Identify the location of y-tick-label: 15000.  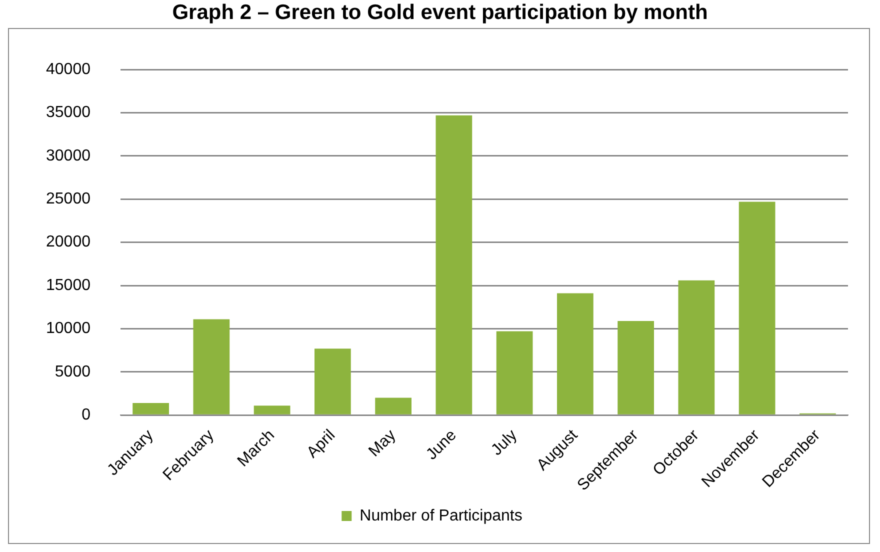
(68, 285).